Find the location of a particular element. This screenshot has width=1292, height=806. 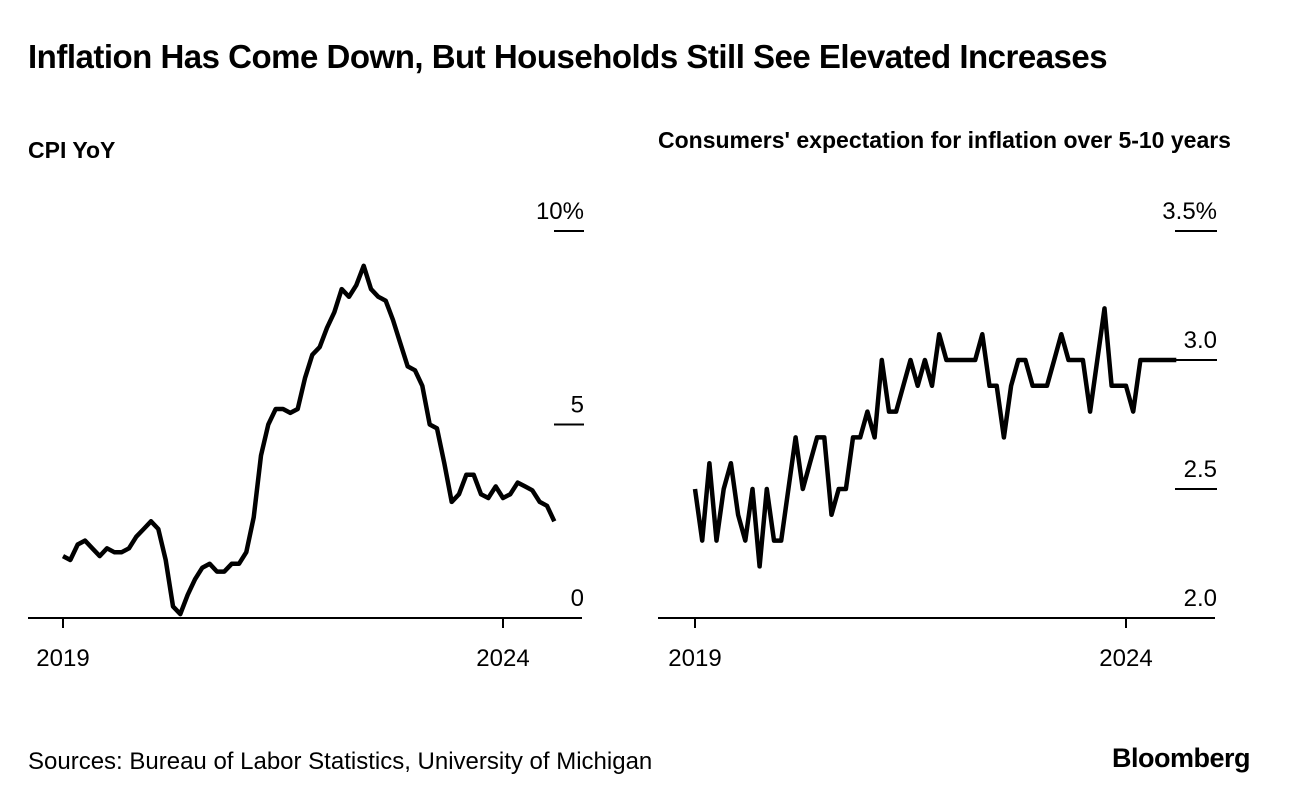

y-tick-label: 3.5% is located at coordinates (1189, 211).